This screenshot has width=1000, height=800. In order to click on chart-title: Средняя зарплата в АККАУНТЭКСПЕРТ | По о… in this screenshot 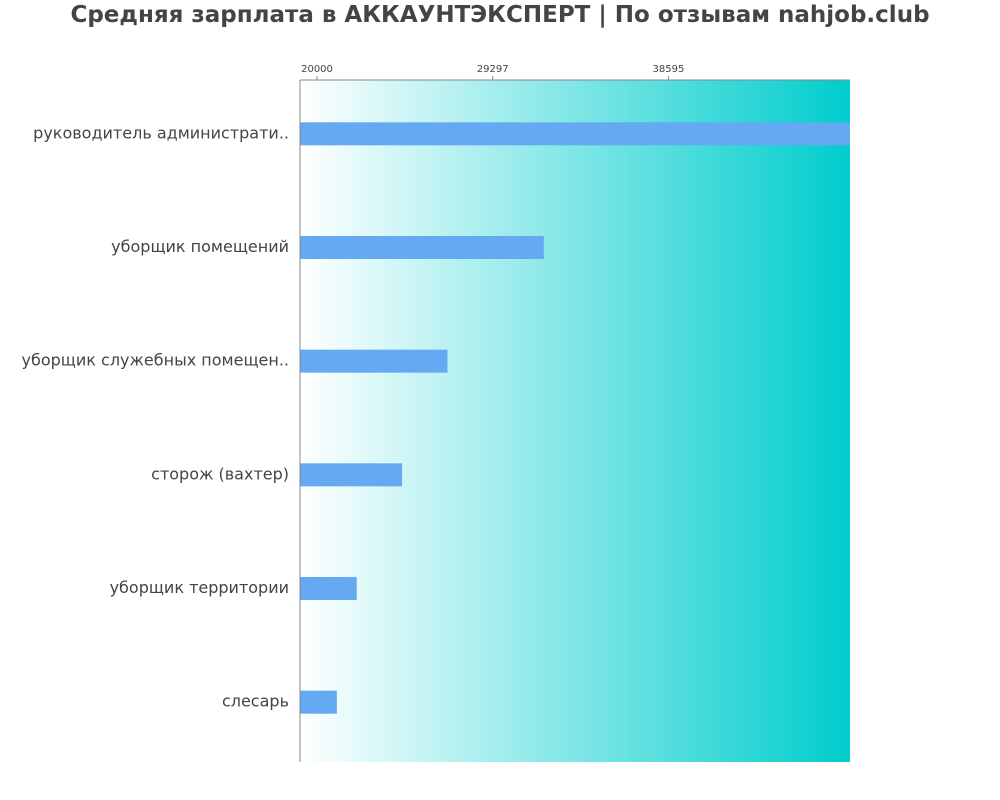, I will do `click(500, 15)`.